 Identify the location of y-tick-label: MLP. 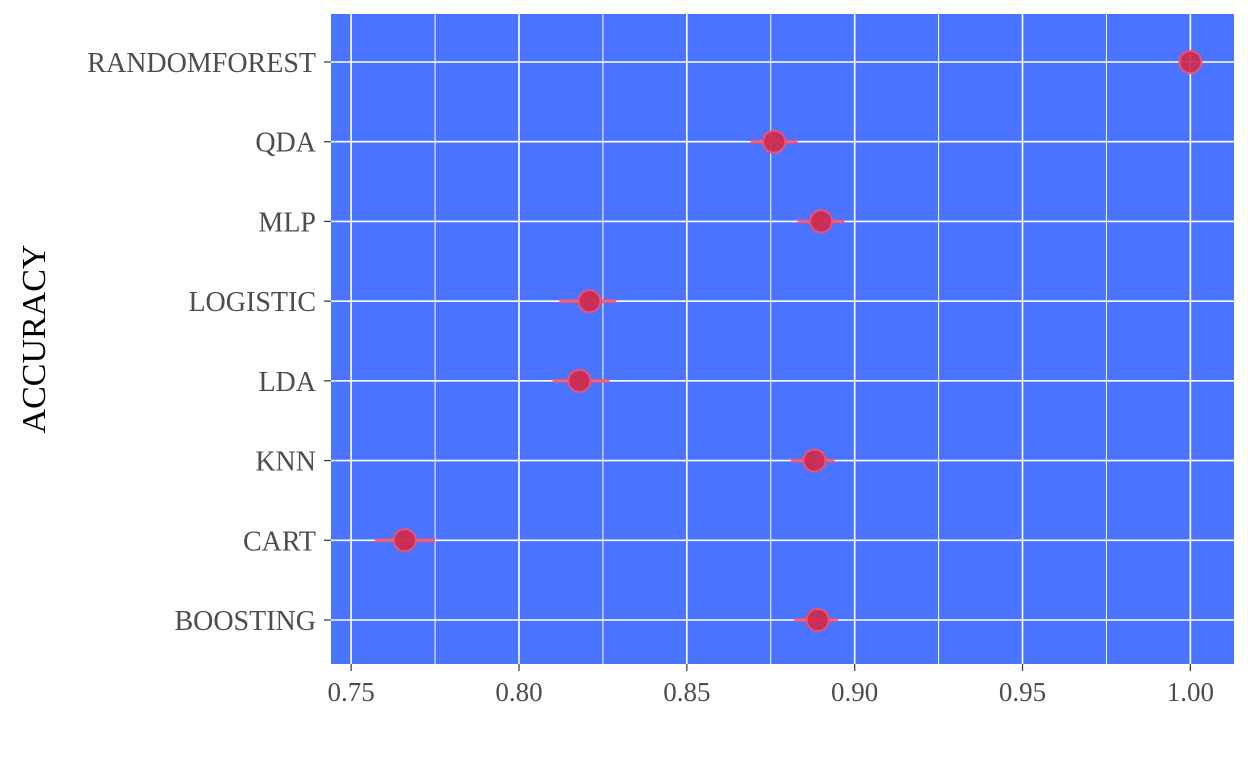
(287, 222).